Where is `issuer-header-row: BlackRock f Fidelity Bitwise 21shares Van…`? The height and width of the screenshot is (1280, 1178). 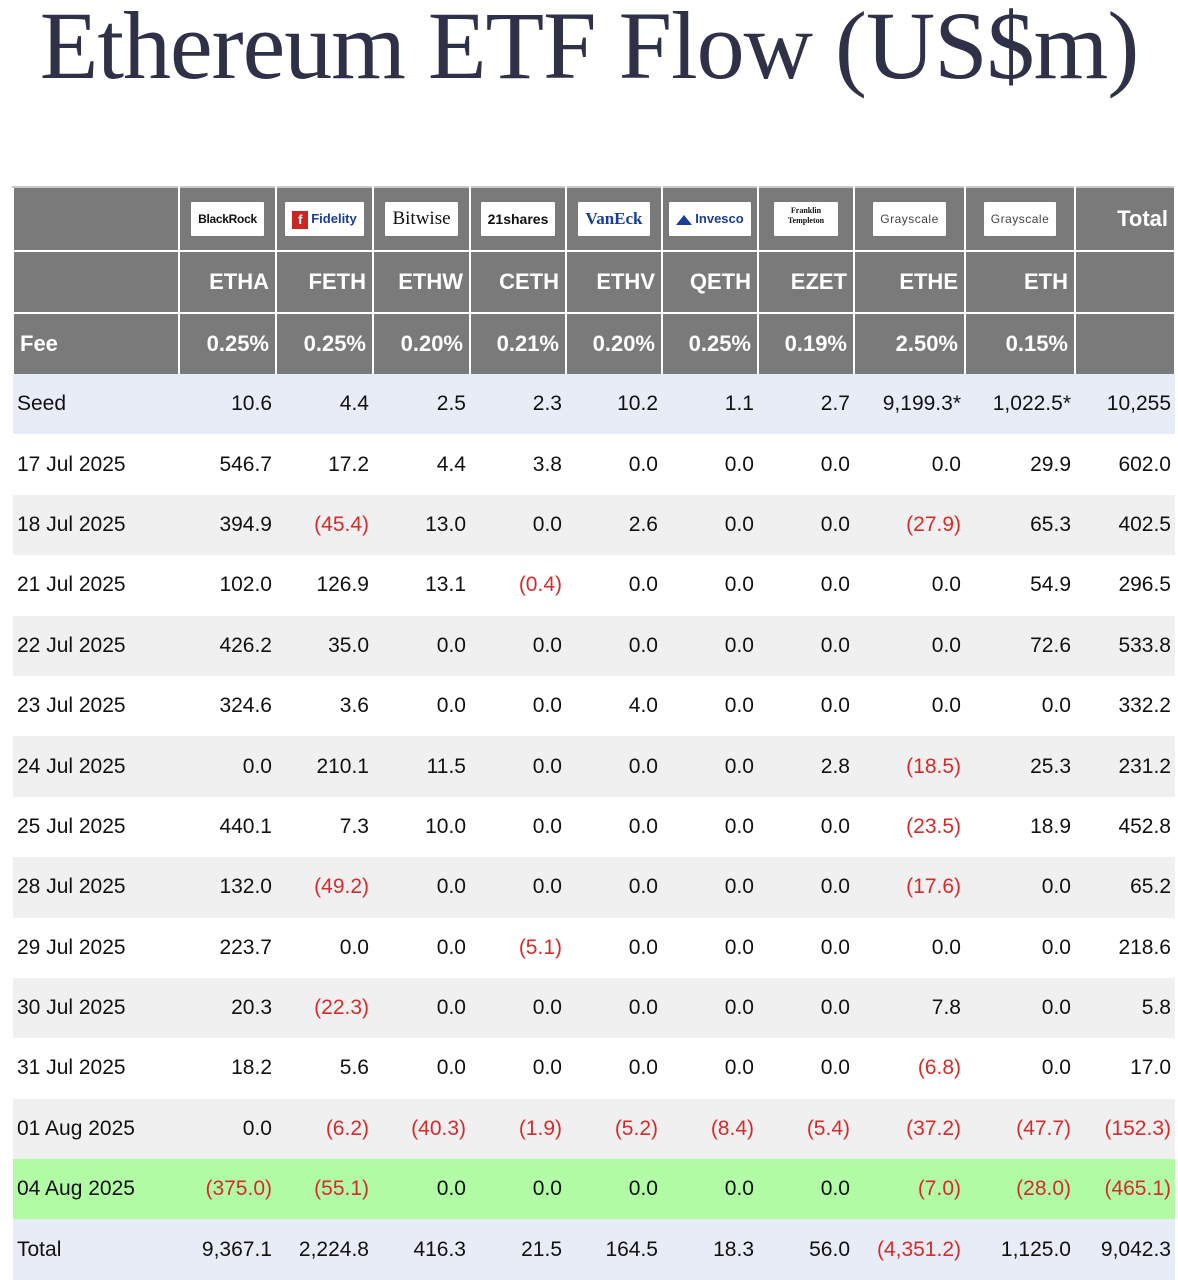
issuer-header-row: BlackRock f Fidelity Bitwise 21shares Van… is located at coordinates (594, 218).